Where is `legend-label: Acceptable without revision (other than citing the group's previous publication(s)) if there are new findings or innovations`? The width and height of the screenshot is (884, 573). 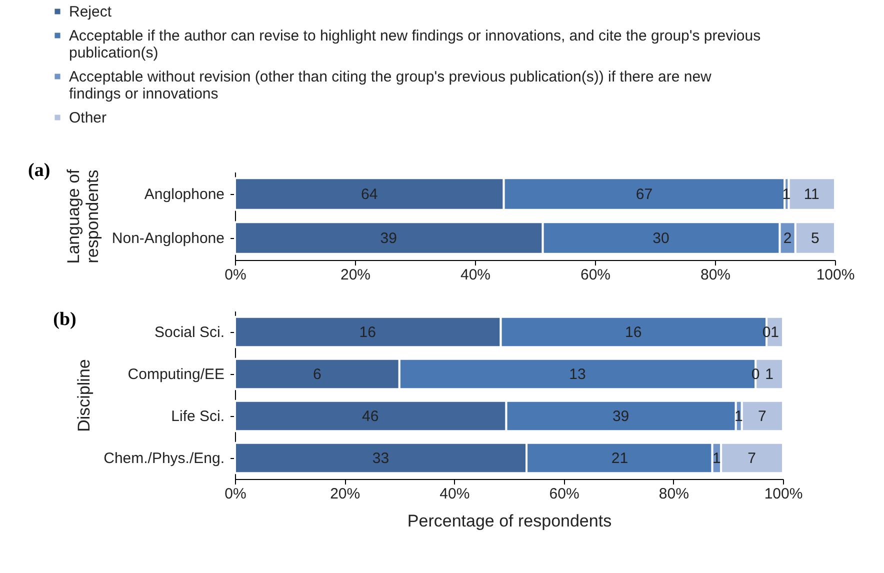
legend-label: Acceptable without revision (other than citing the group's previous publication(s)) if there are new findings or innovations is located at coordinates (390, 85).